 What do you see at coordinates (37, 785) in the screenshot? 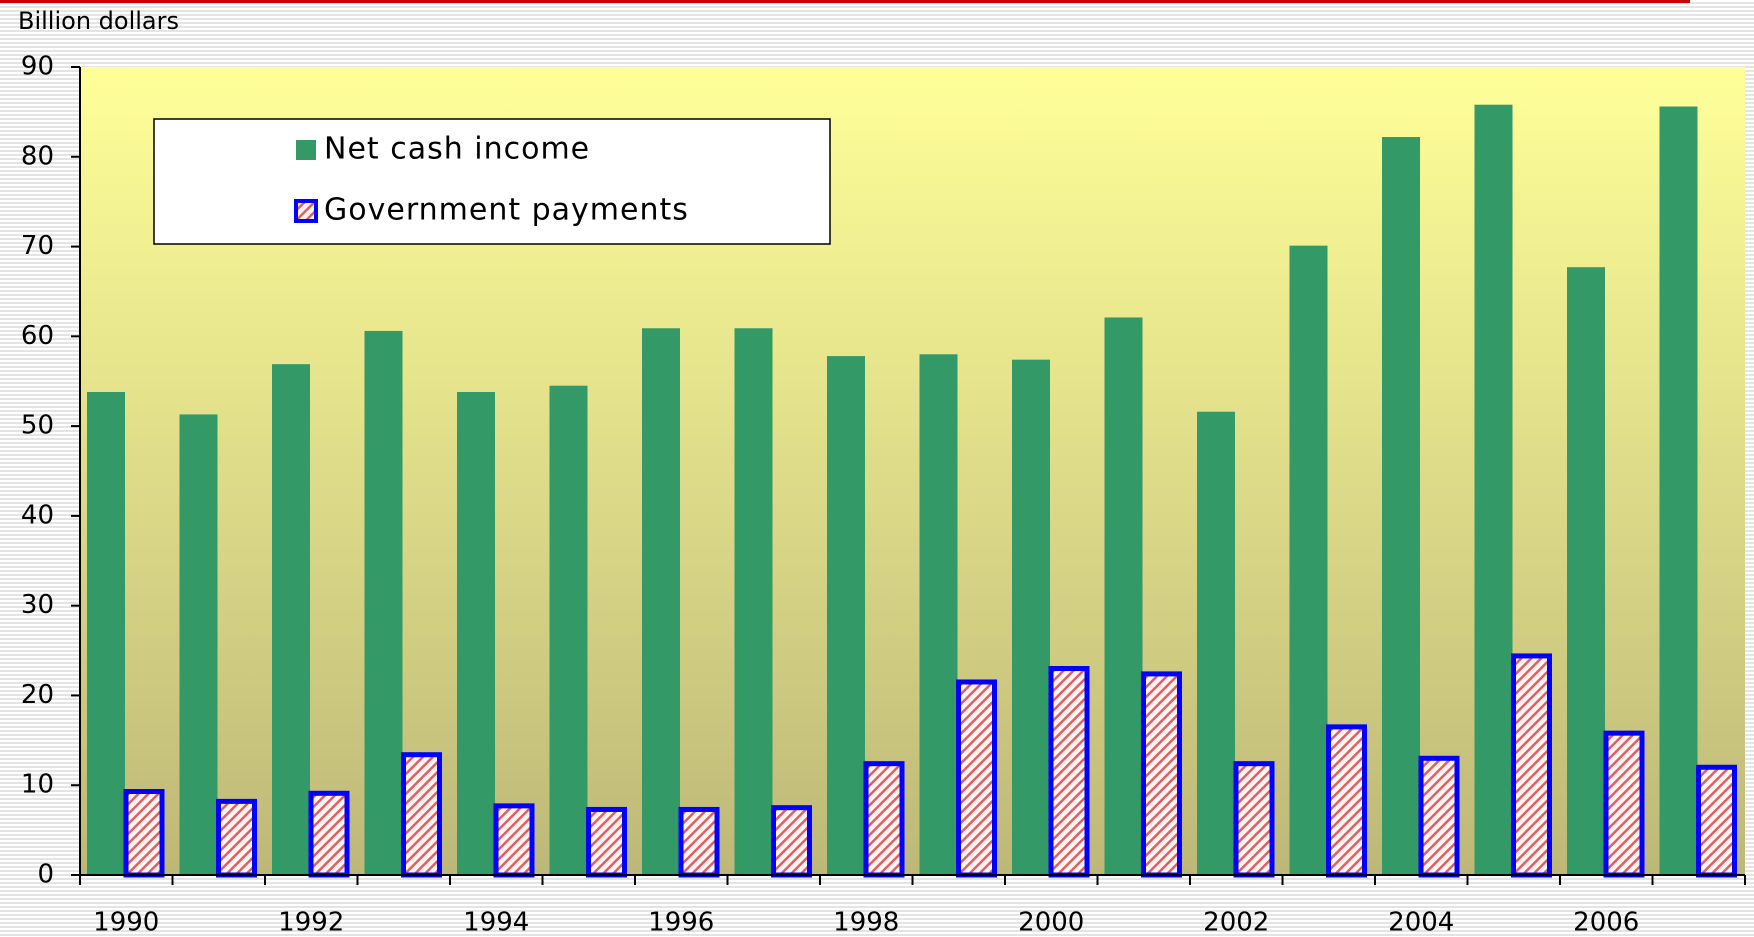
I see `y-tick-label: 10` at bounding box center [37, 785].